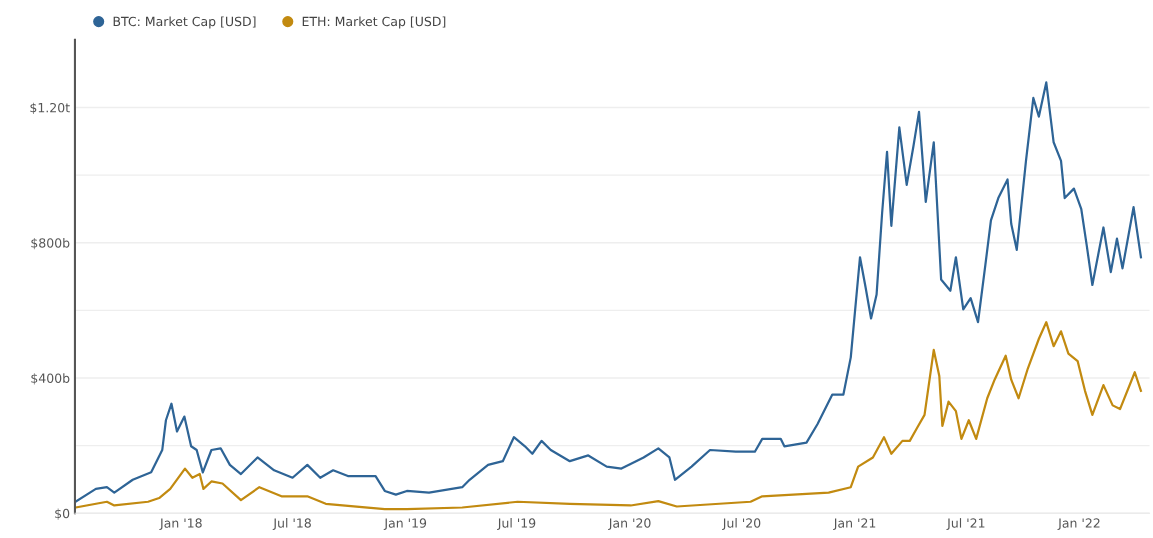 The height and width of the screenshot is (538, 1153). Describe the element at coordinates (741, 524) in the screenshot. I see `x-tick-label: Jul '20` at that location.